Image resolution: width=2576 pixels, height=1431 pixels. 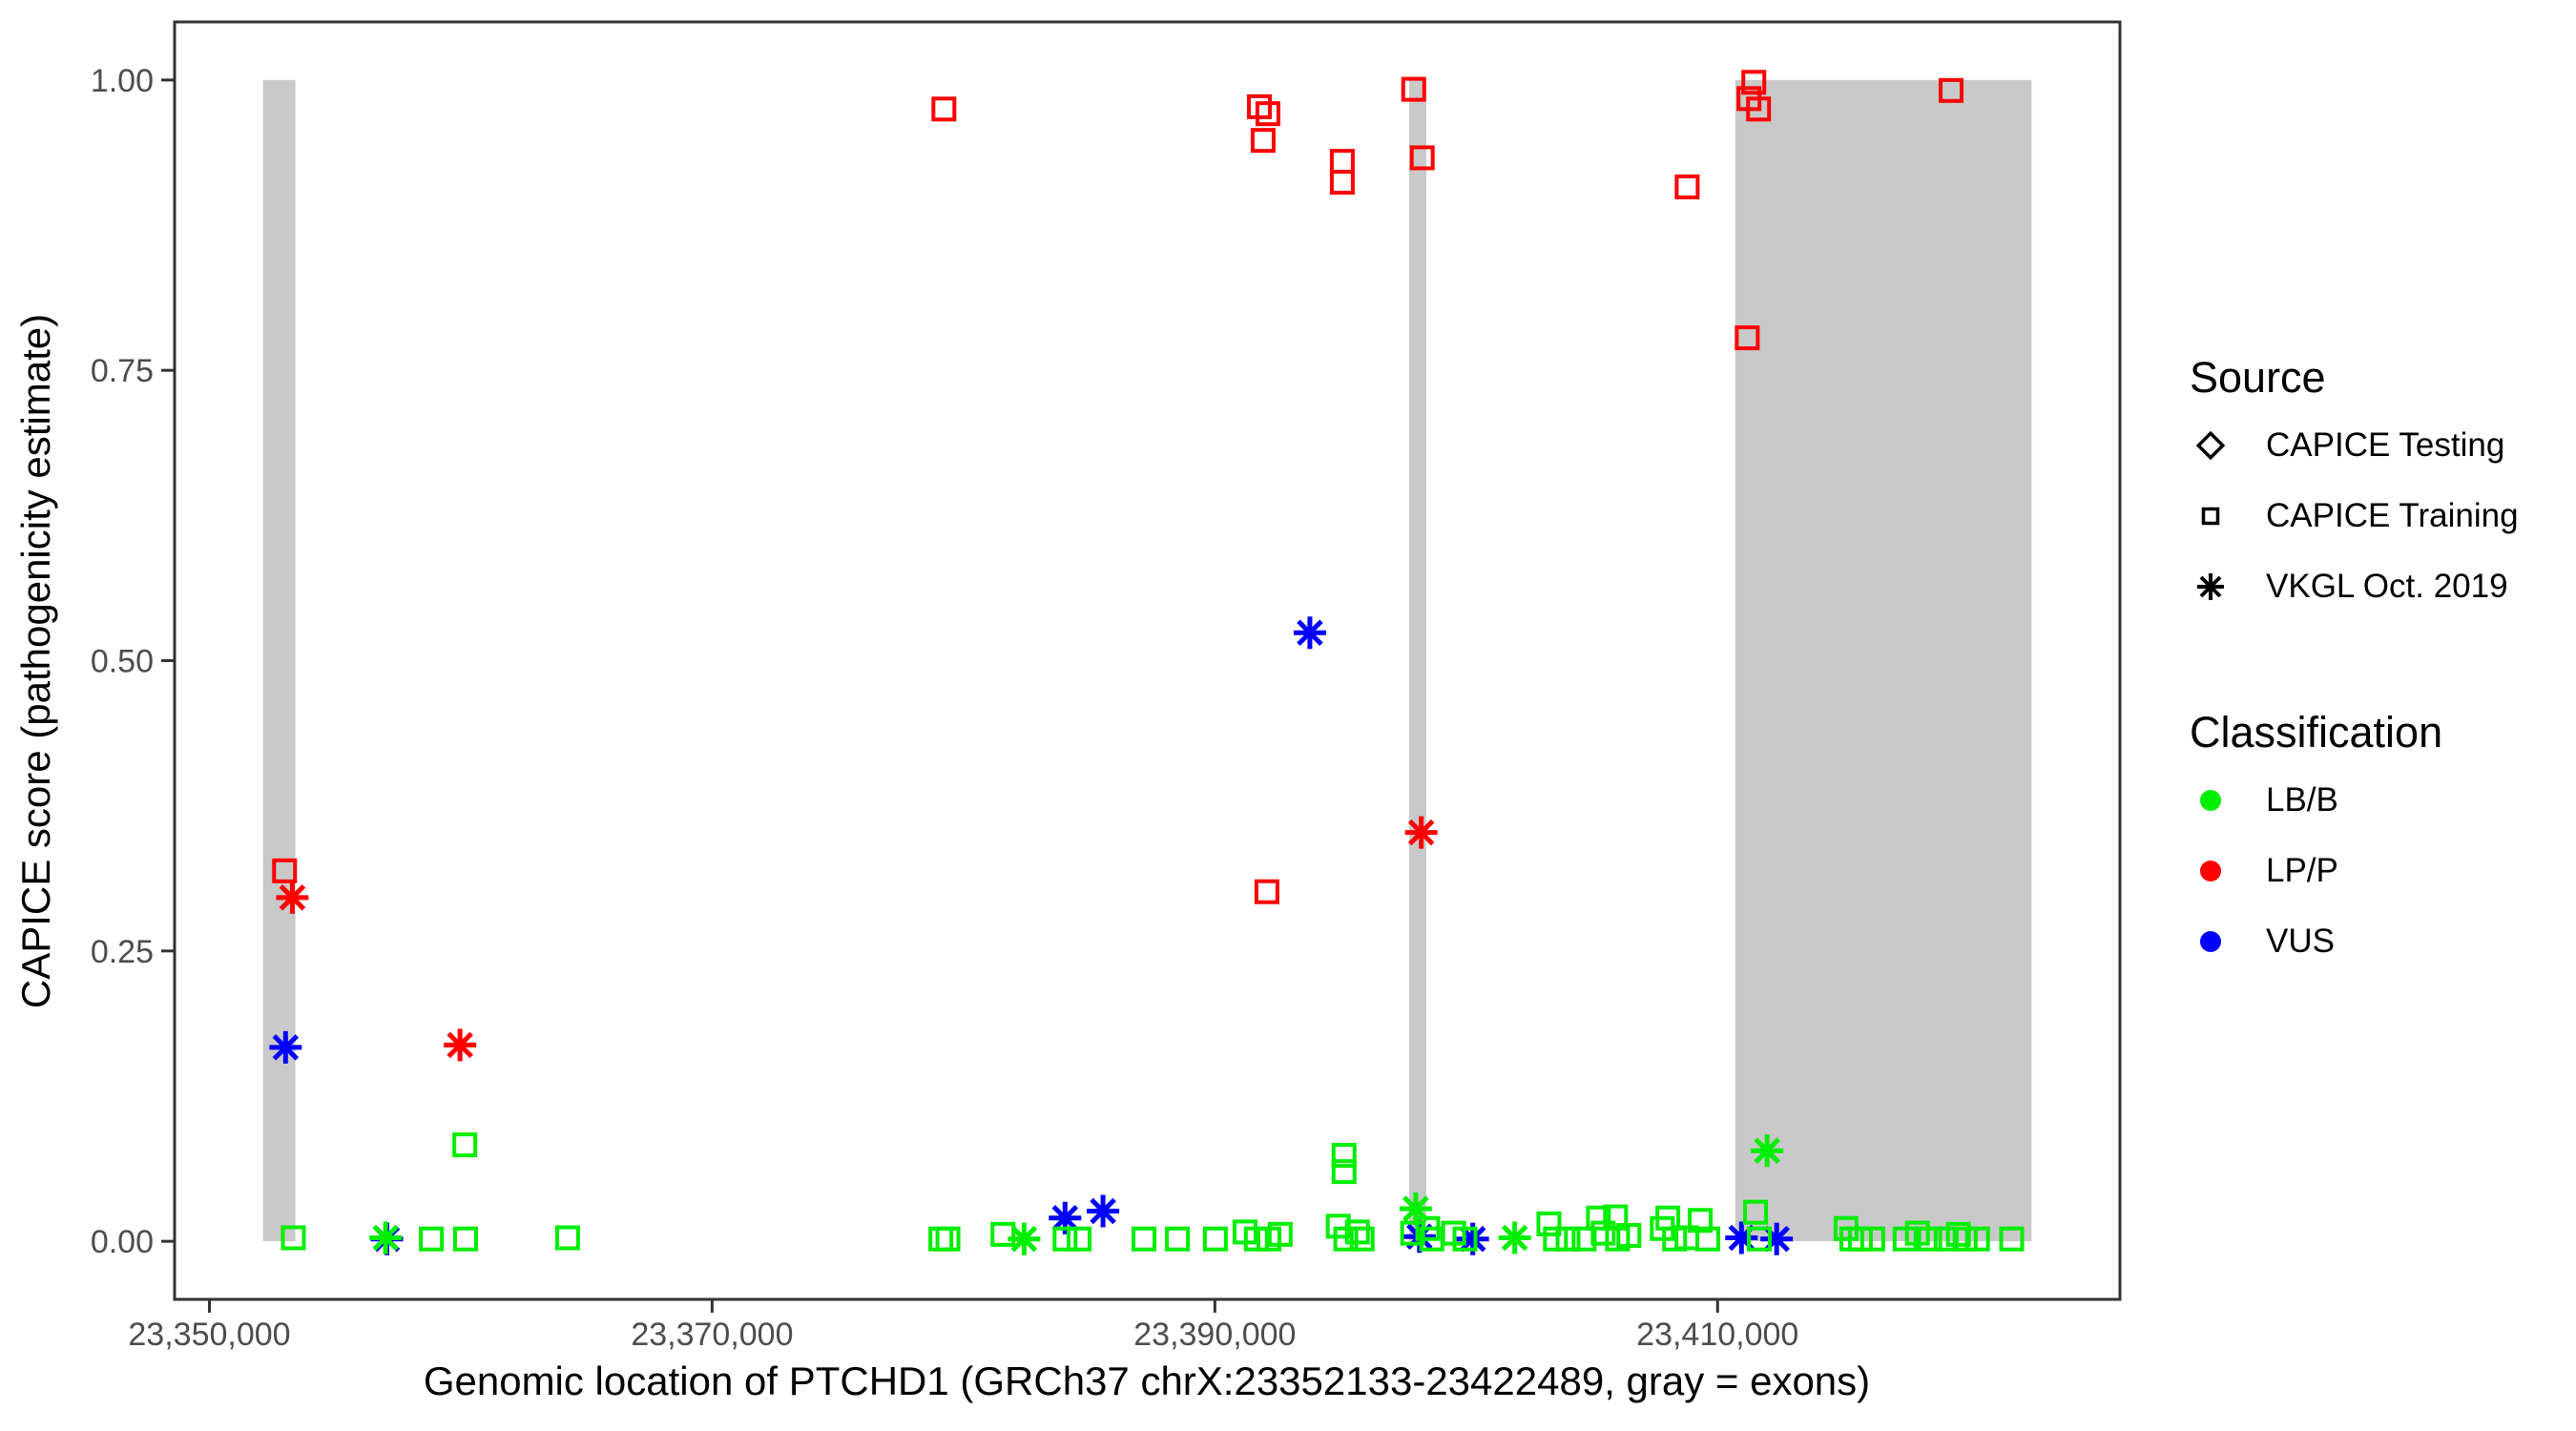 I want to click on y-tick-label: 0.00, so click(x=122, y=1242).